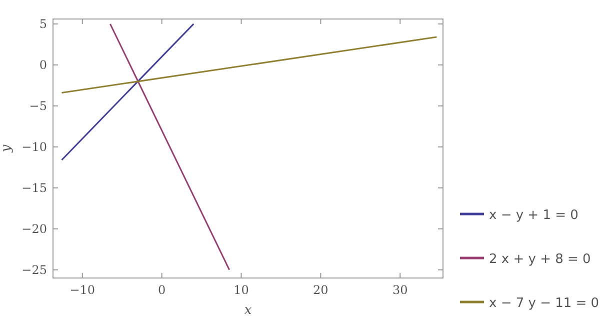 The image size is (607, 328). I want to click on x-tick-label: 10, so click(241, 290).